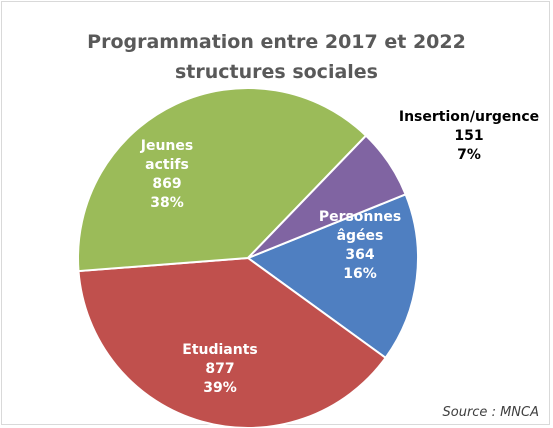 This screenshot has width=553, height=428. What do you see at coordinates (166, 184) in the screenshot?
I see `slice-label-value: 869` at bounding box center [166, 184].